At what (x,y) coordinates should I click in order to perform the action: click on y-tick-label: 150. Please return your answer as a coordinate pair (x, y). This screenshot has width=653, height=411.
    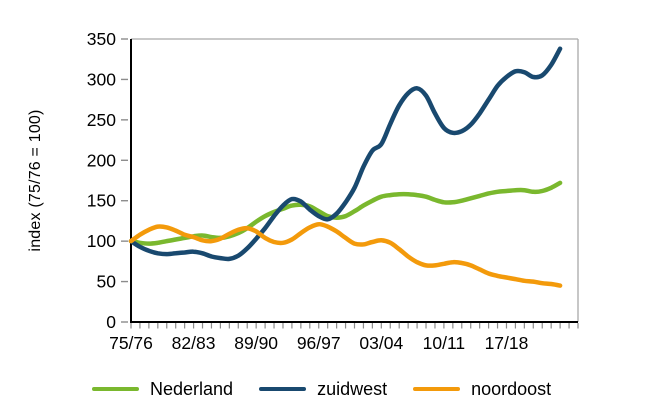
    Looking at the image, I should click on (101, 201).